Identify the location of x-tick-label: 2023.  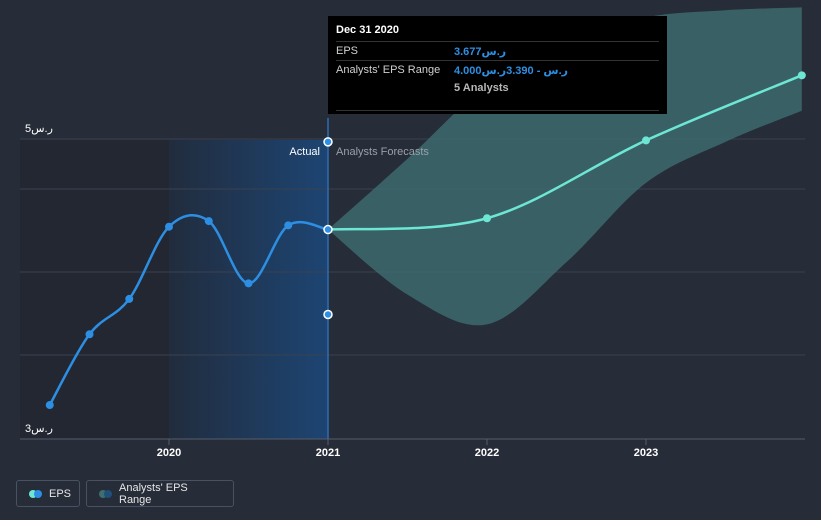
(646, 453).